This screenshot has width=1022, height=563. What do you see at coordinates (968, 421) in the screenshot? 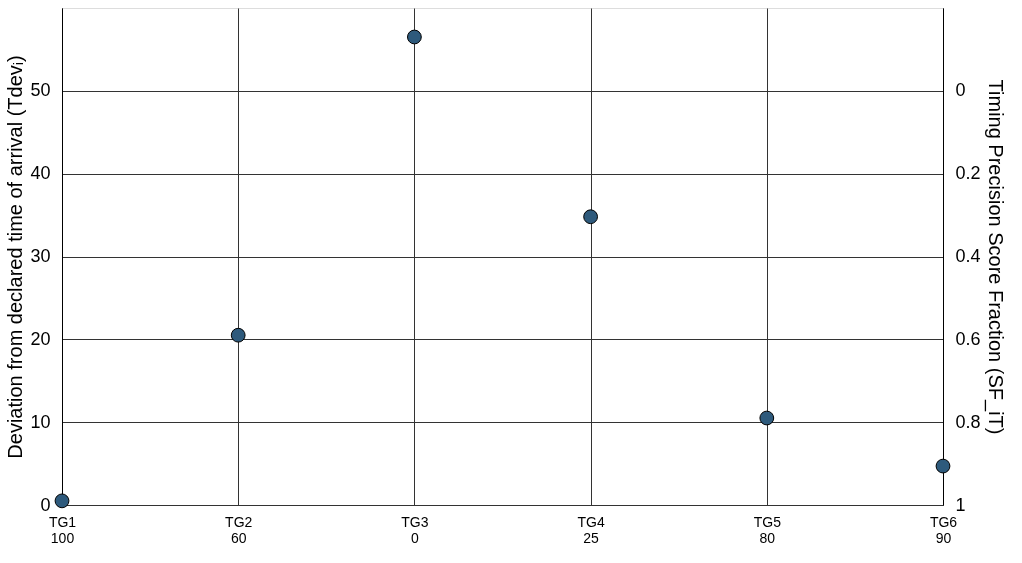
I see `y2-tick-label: 0.8` at bounding box center [968, 421].